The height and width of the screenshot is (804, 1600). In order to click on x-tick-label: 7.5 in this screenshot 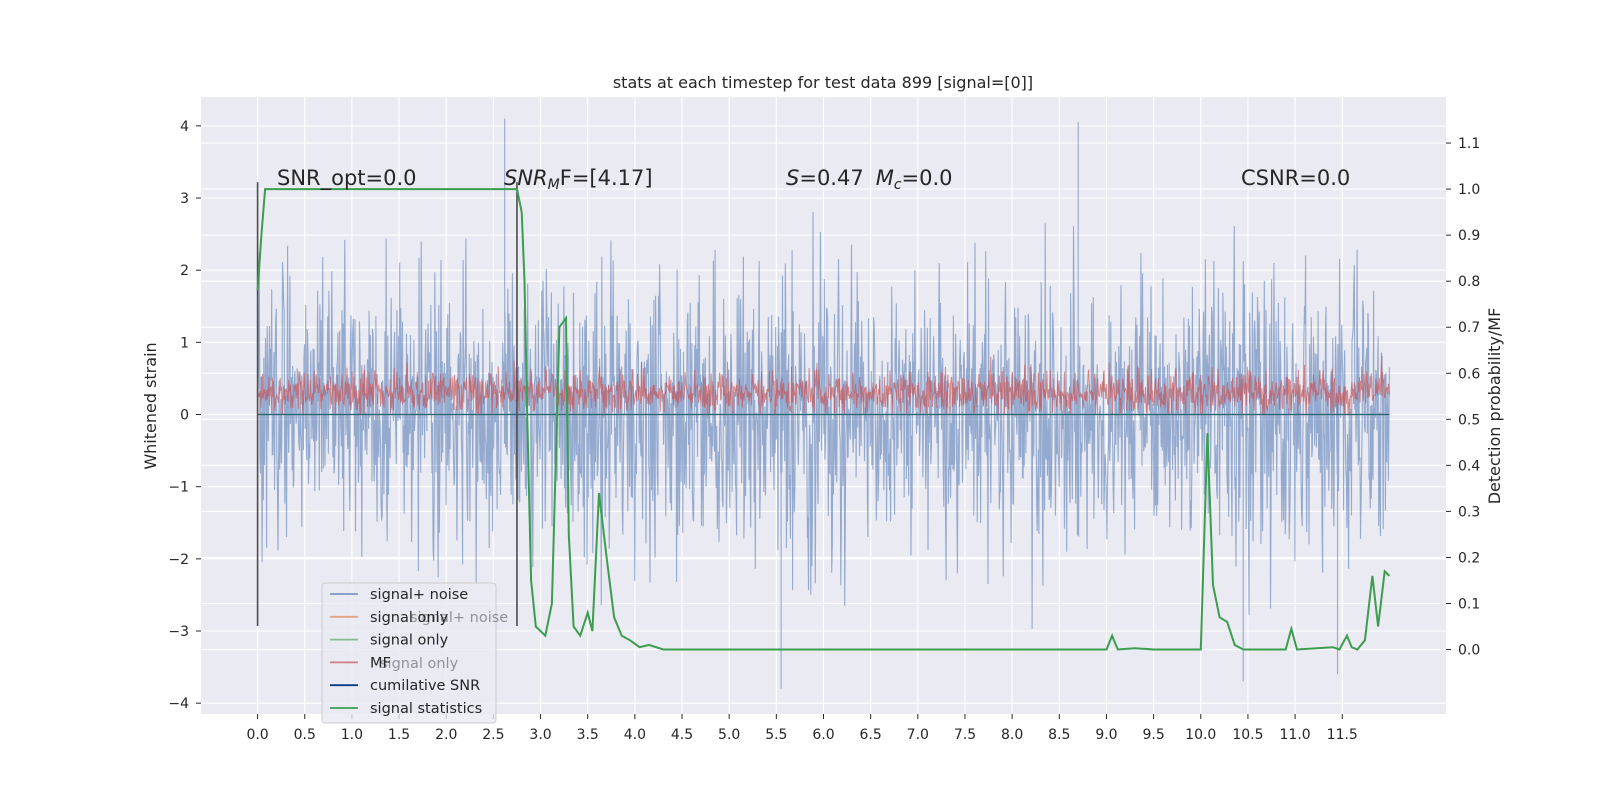, I will do `click(965, 735)`.